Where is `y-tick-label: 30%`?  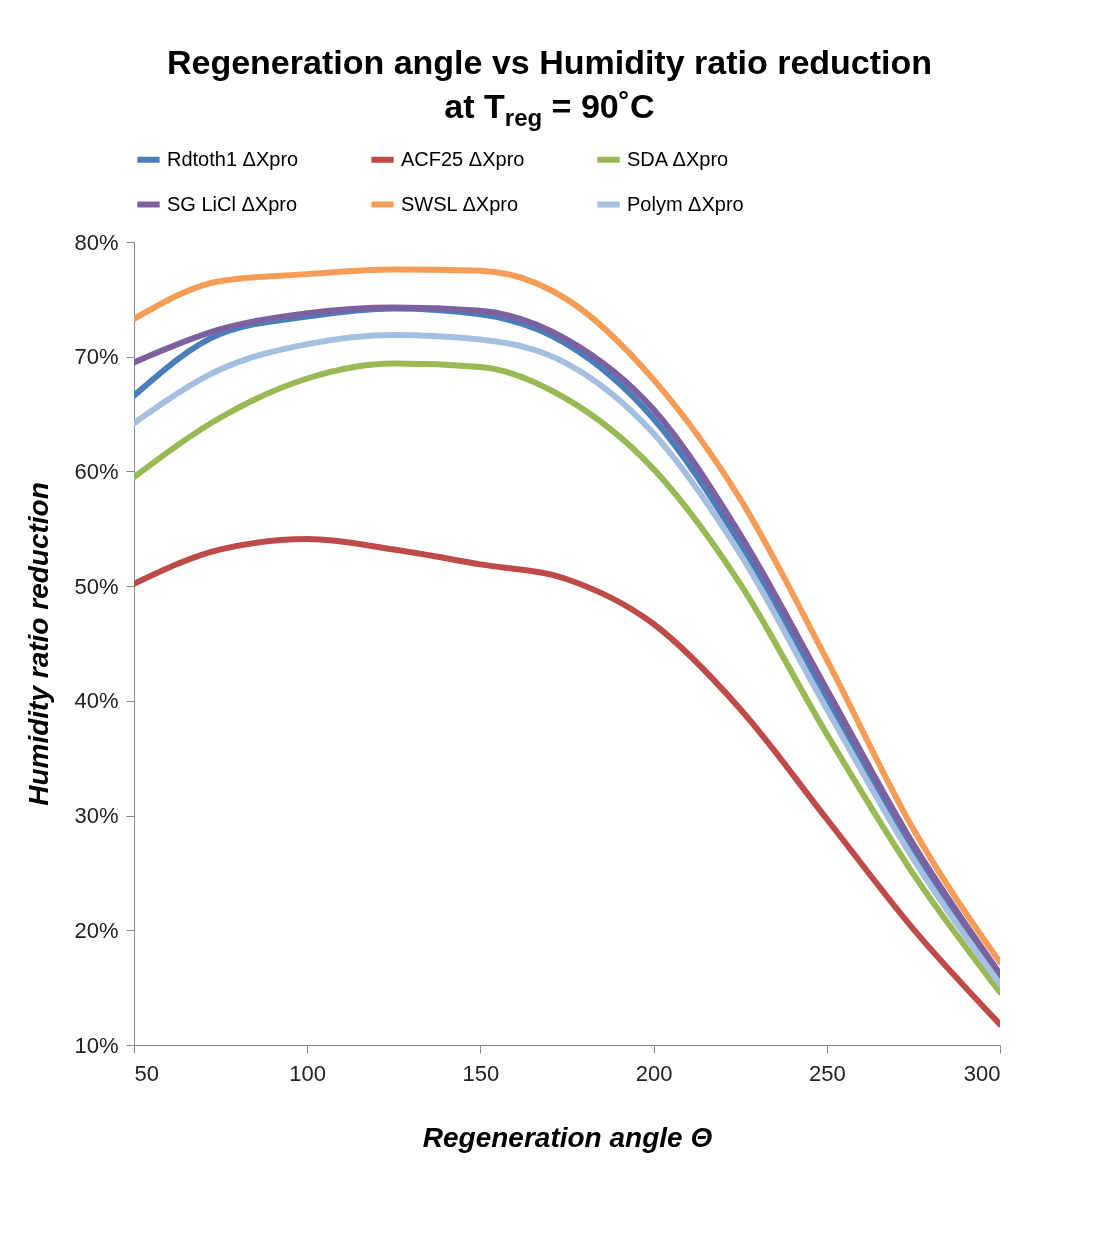
y-tick-label: 30% is located at coordinates (96, 815).